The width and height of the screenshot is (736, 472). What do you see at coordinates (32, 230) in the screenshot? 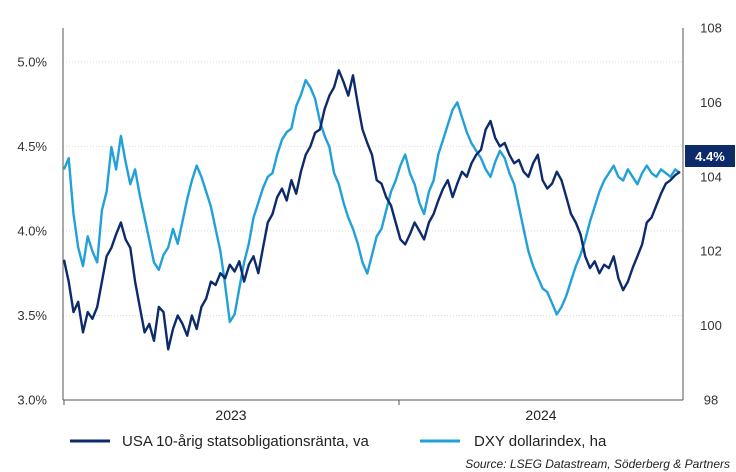
I see `y-left-tick-label: 4.0%` at bounding box center [32, 230].